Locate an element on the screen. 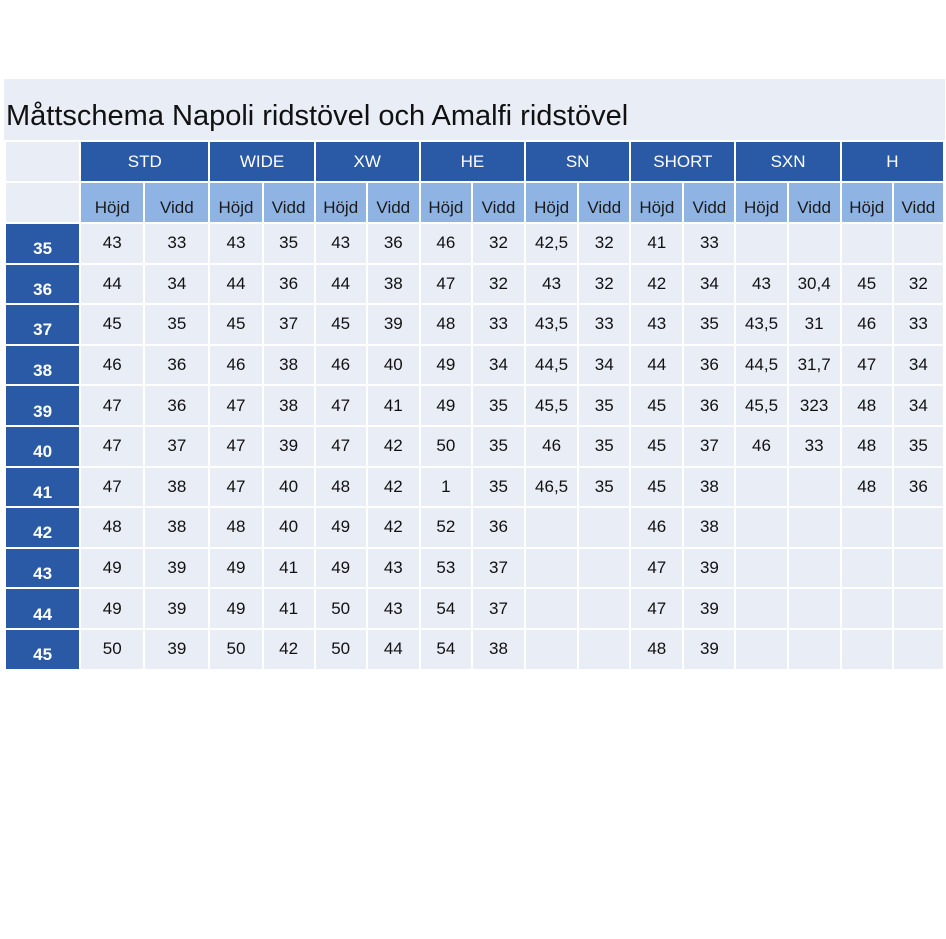 Image resolution: width=946 pixels, height=939 pixels. size-label: 41 is located at coordinates (42, 487).